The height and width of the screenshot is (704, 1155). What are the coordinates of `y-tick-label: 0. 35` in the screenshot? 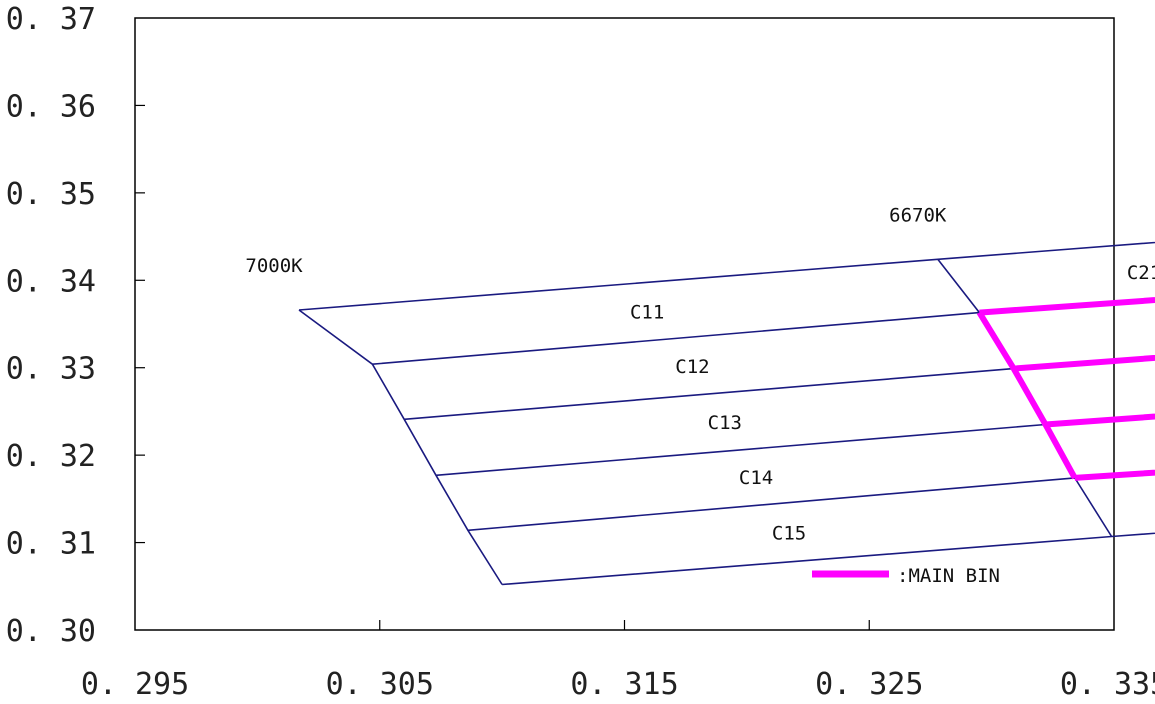 It's located at (51, 194).